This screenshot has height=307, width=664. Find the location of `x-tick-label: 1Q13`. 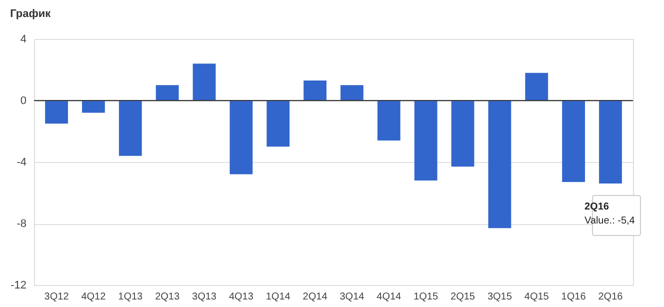

x-tick-label: 1Q13 is located at coordinates (131, 297).